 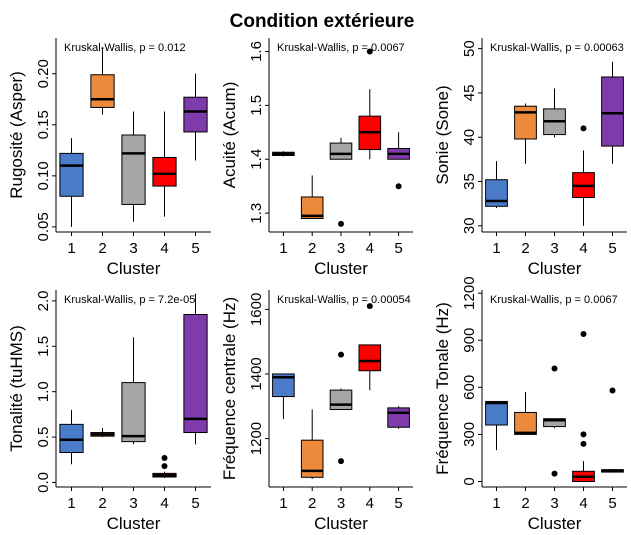 I want to click on y-tick-label: 0.5, so click(x=43, y=437).